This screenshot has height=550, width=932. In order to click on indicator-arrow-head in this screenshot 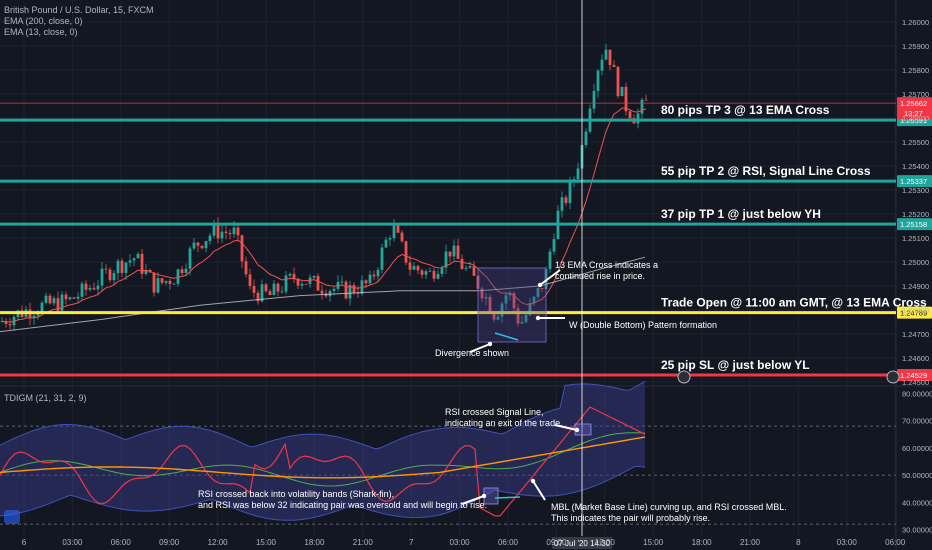, I will do `click(484, 496)`.